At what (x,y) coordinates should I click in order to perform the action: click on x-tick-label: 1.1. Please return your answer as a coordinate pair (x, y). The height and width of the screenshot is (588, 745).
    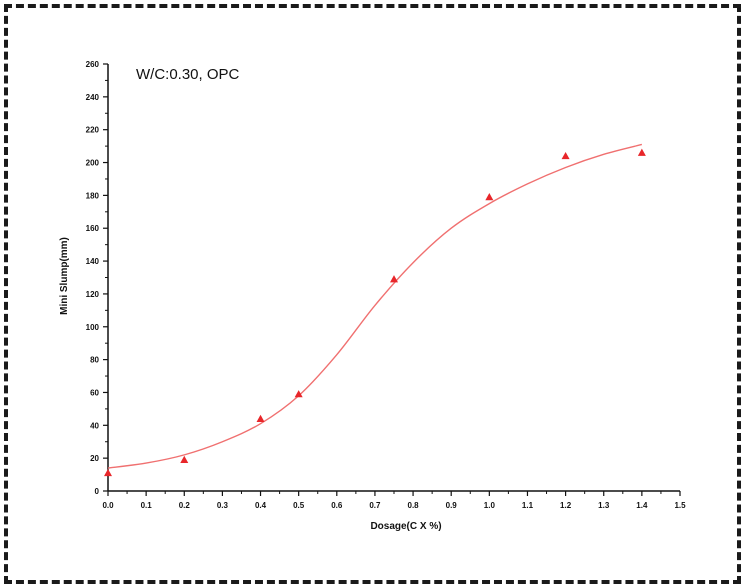
    Looking at the image, I should click on (528, 505).